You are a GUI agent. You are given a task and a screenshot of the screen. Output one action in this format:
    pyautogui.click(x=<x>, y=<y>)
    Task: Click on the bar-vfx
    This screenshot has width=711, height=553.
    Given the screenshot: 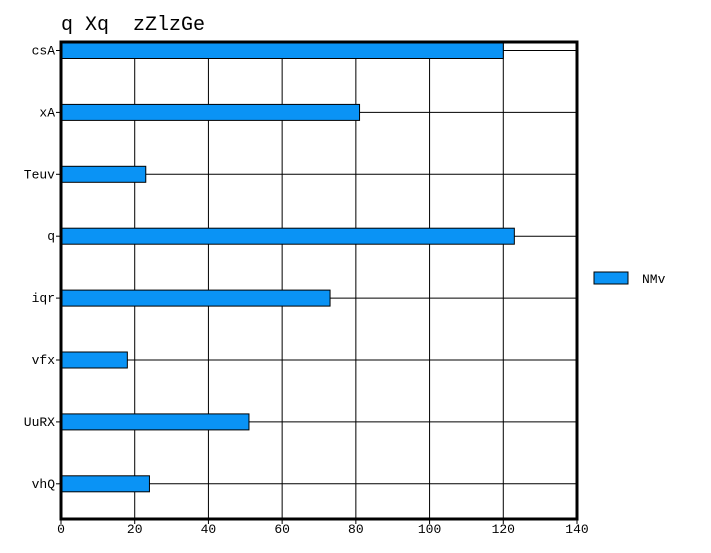 What is the action you would take?
    pyautogui.click(x=94, y=360)
    